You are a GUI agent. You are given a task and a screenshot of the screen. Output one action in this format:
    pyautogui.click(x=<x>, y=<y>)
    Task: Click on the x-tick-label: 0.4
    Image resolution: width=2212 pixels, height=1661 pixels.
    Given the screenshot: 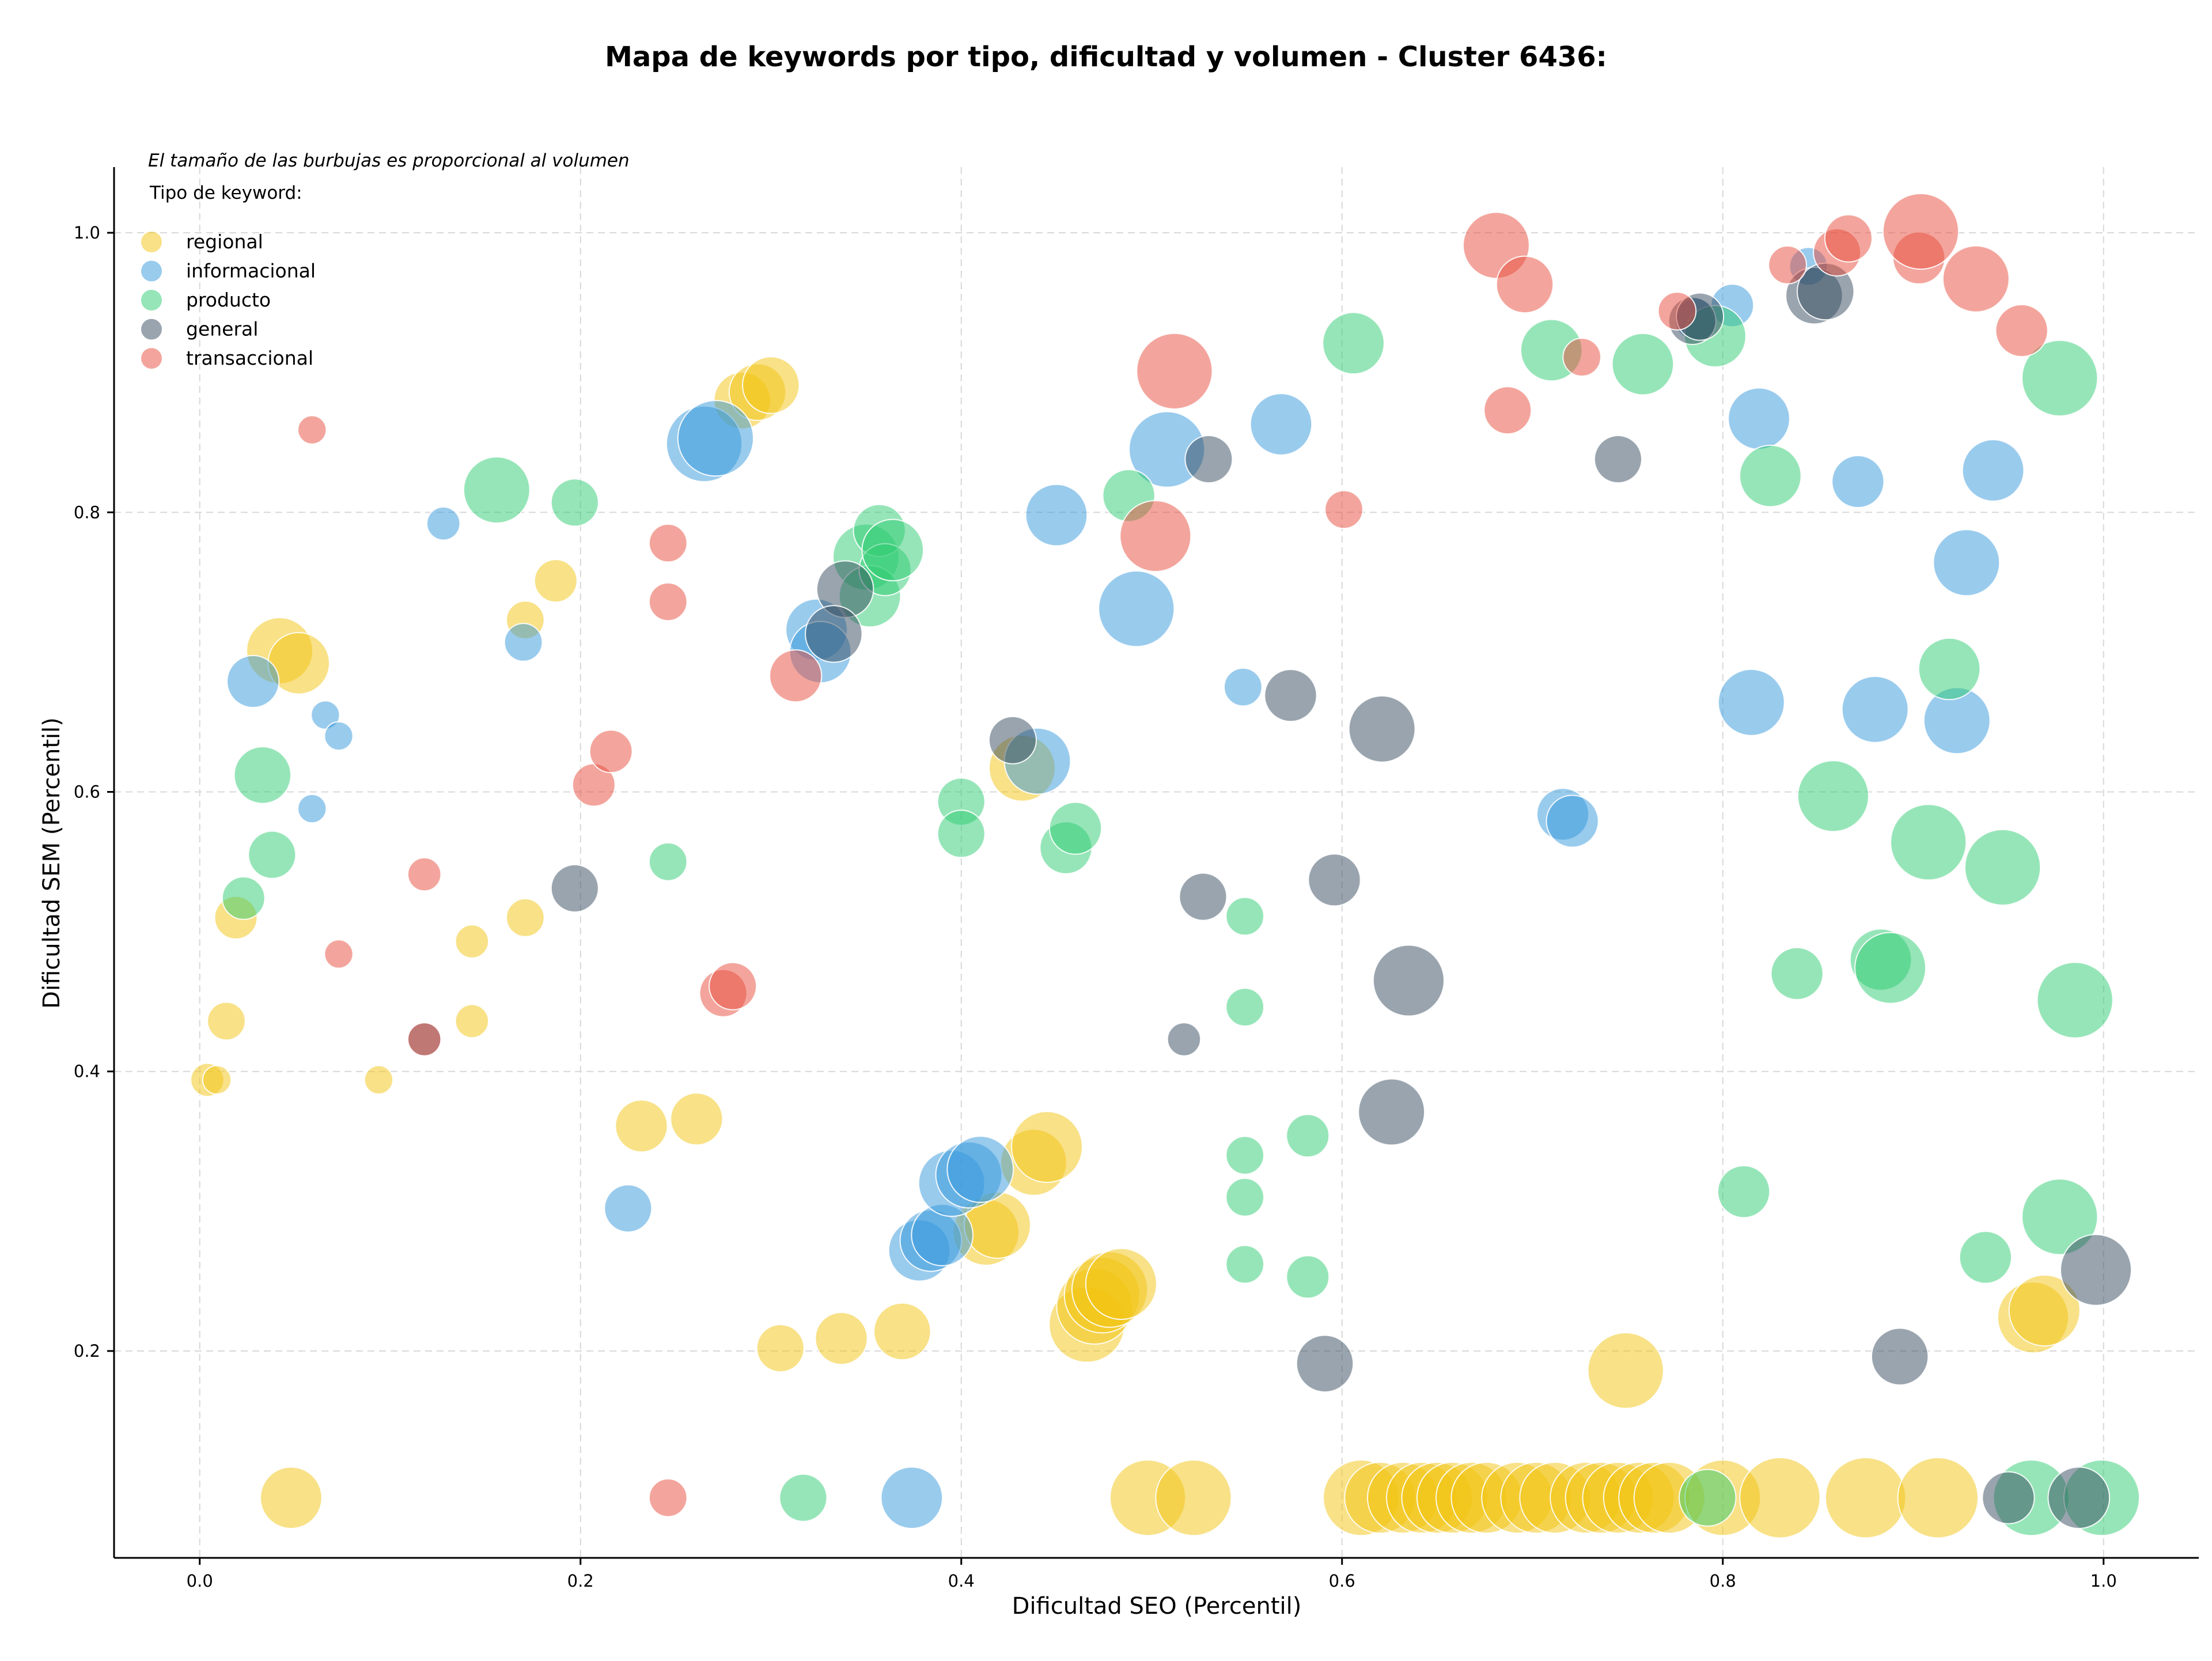 What is the action you would take?
    pyautogui.click(x=961, y=1581)
    